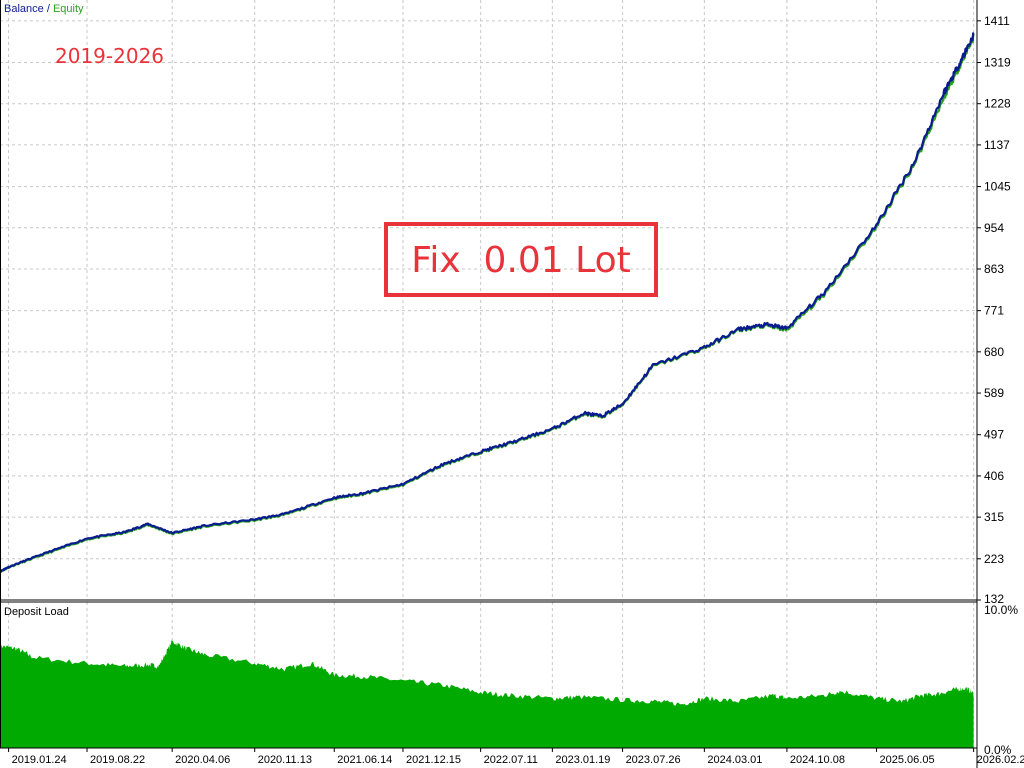 The height and width of the screenshot is (768, 1024). I want to click on price-tick-label: 1228, so click(997, 104).